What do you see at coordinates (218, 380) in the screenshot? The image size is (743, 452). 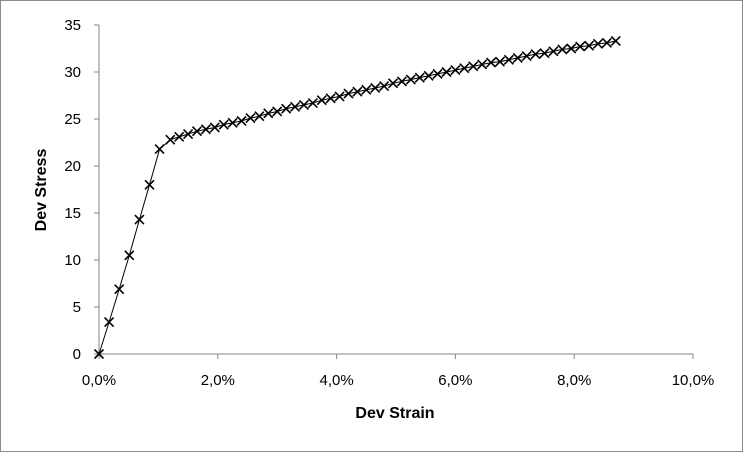 I see `x-tick-label: 2,0%` at bounding box center [218, 380].